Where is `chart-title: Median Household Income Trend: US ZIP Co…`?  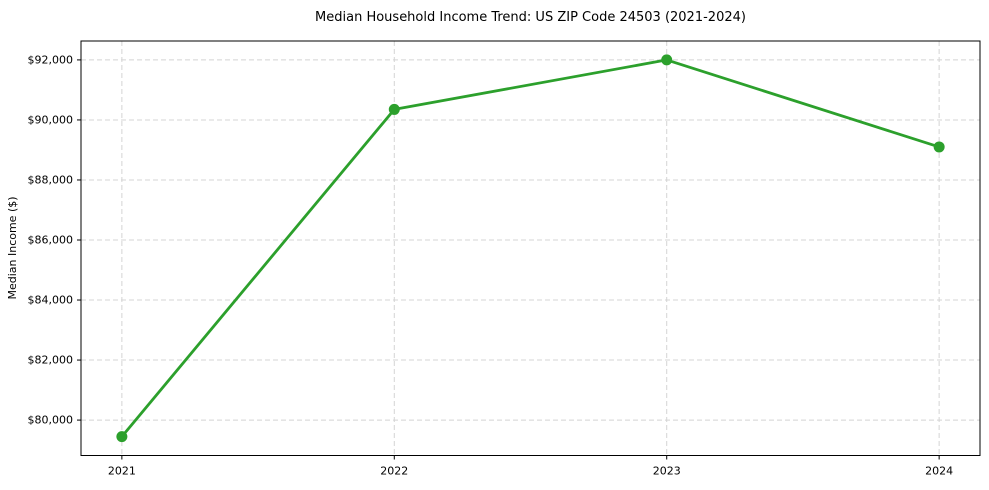
chart-title: Median Household Income Trend: US ZIP Co… is located at coordinates (530, 17).